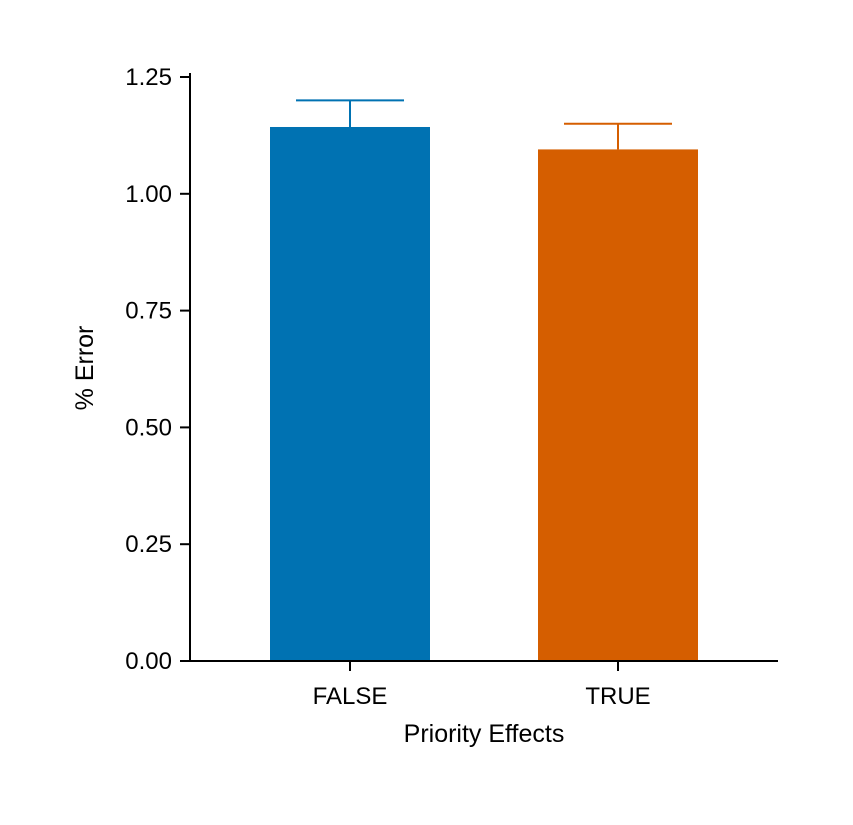 This screenshot has height=825, width=853. Describe the element at coordinates (350, 393) in the screenshot. I see `bar-false` at that location.